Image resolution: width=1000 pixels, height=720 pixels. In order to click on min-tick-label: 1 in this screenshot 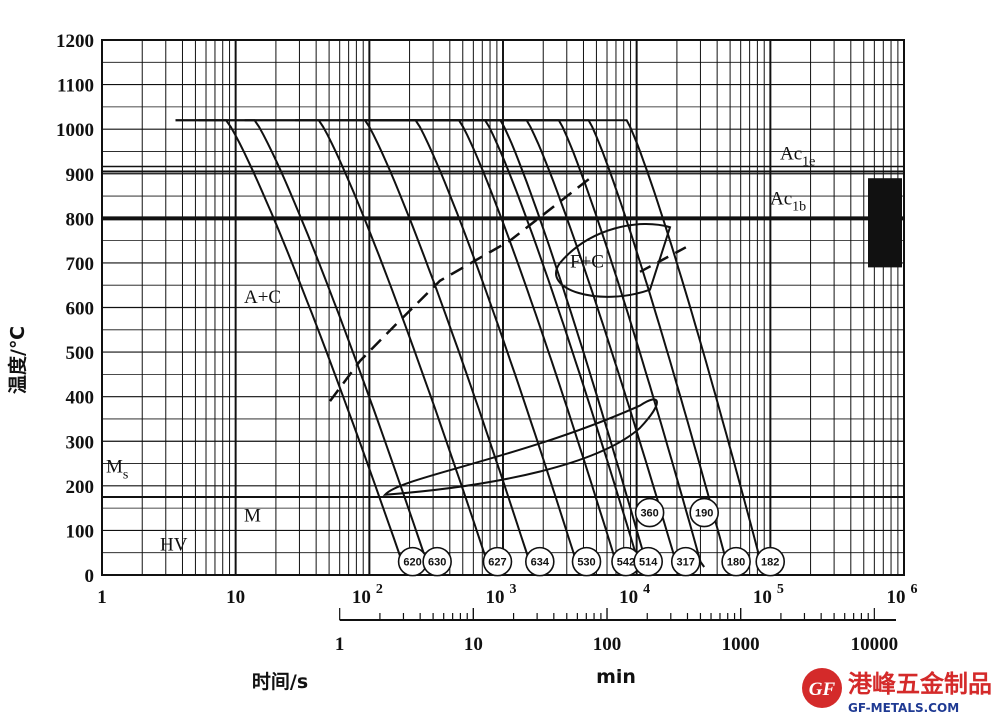, I will do `click(340, 644)`.